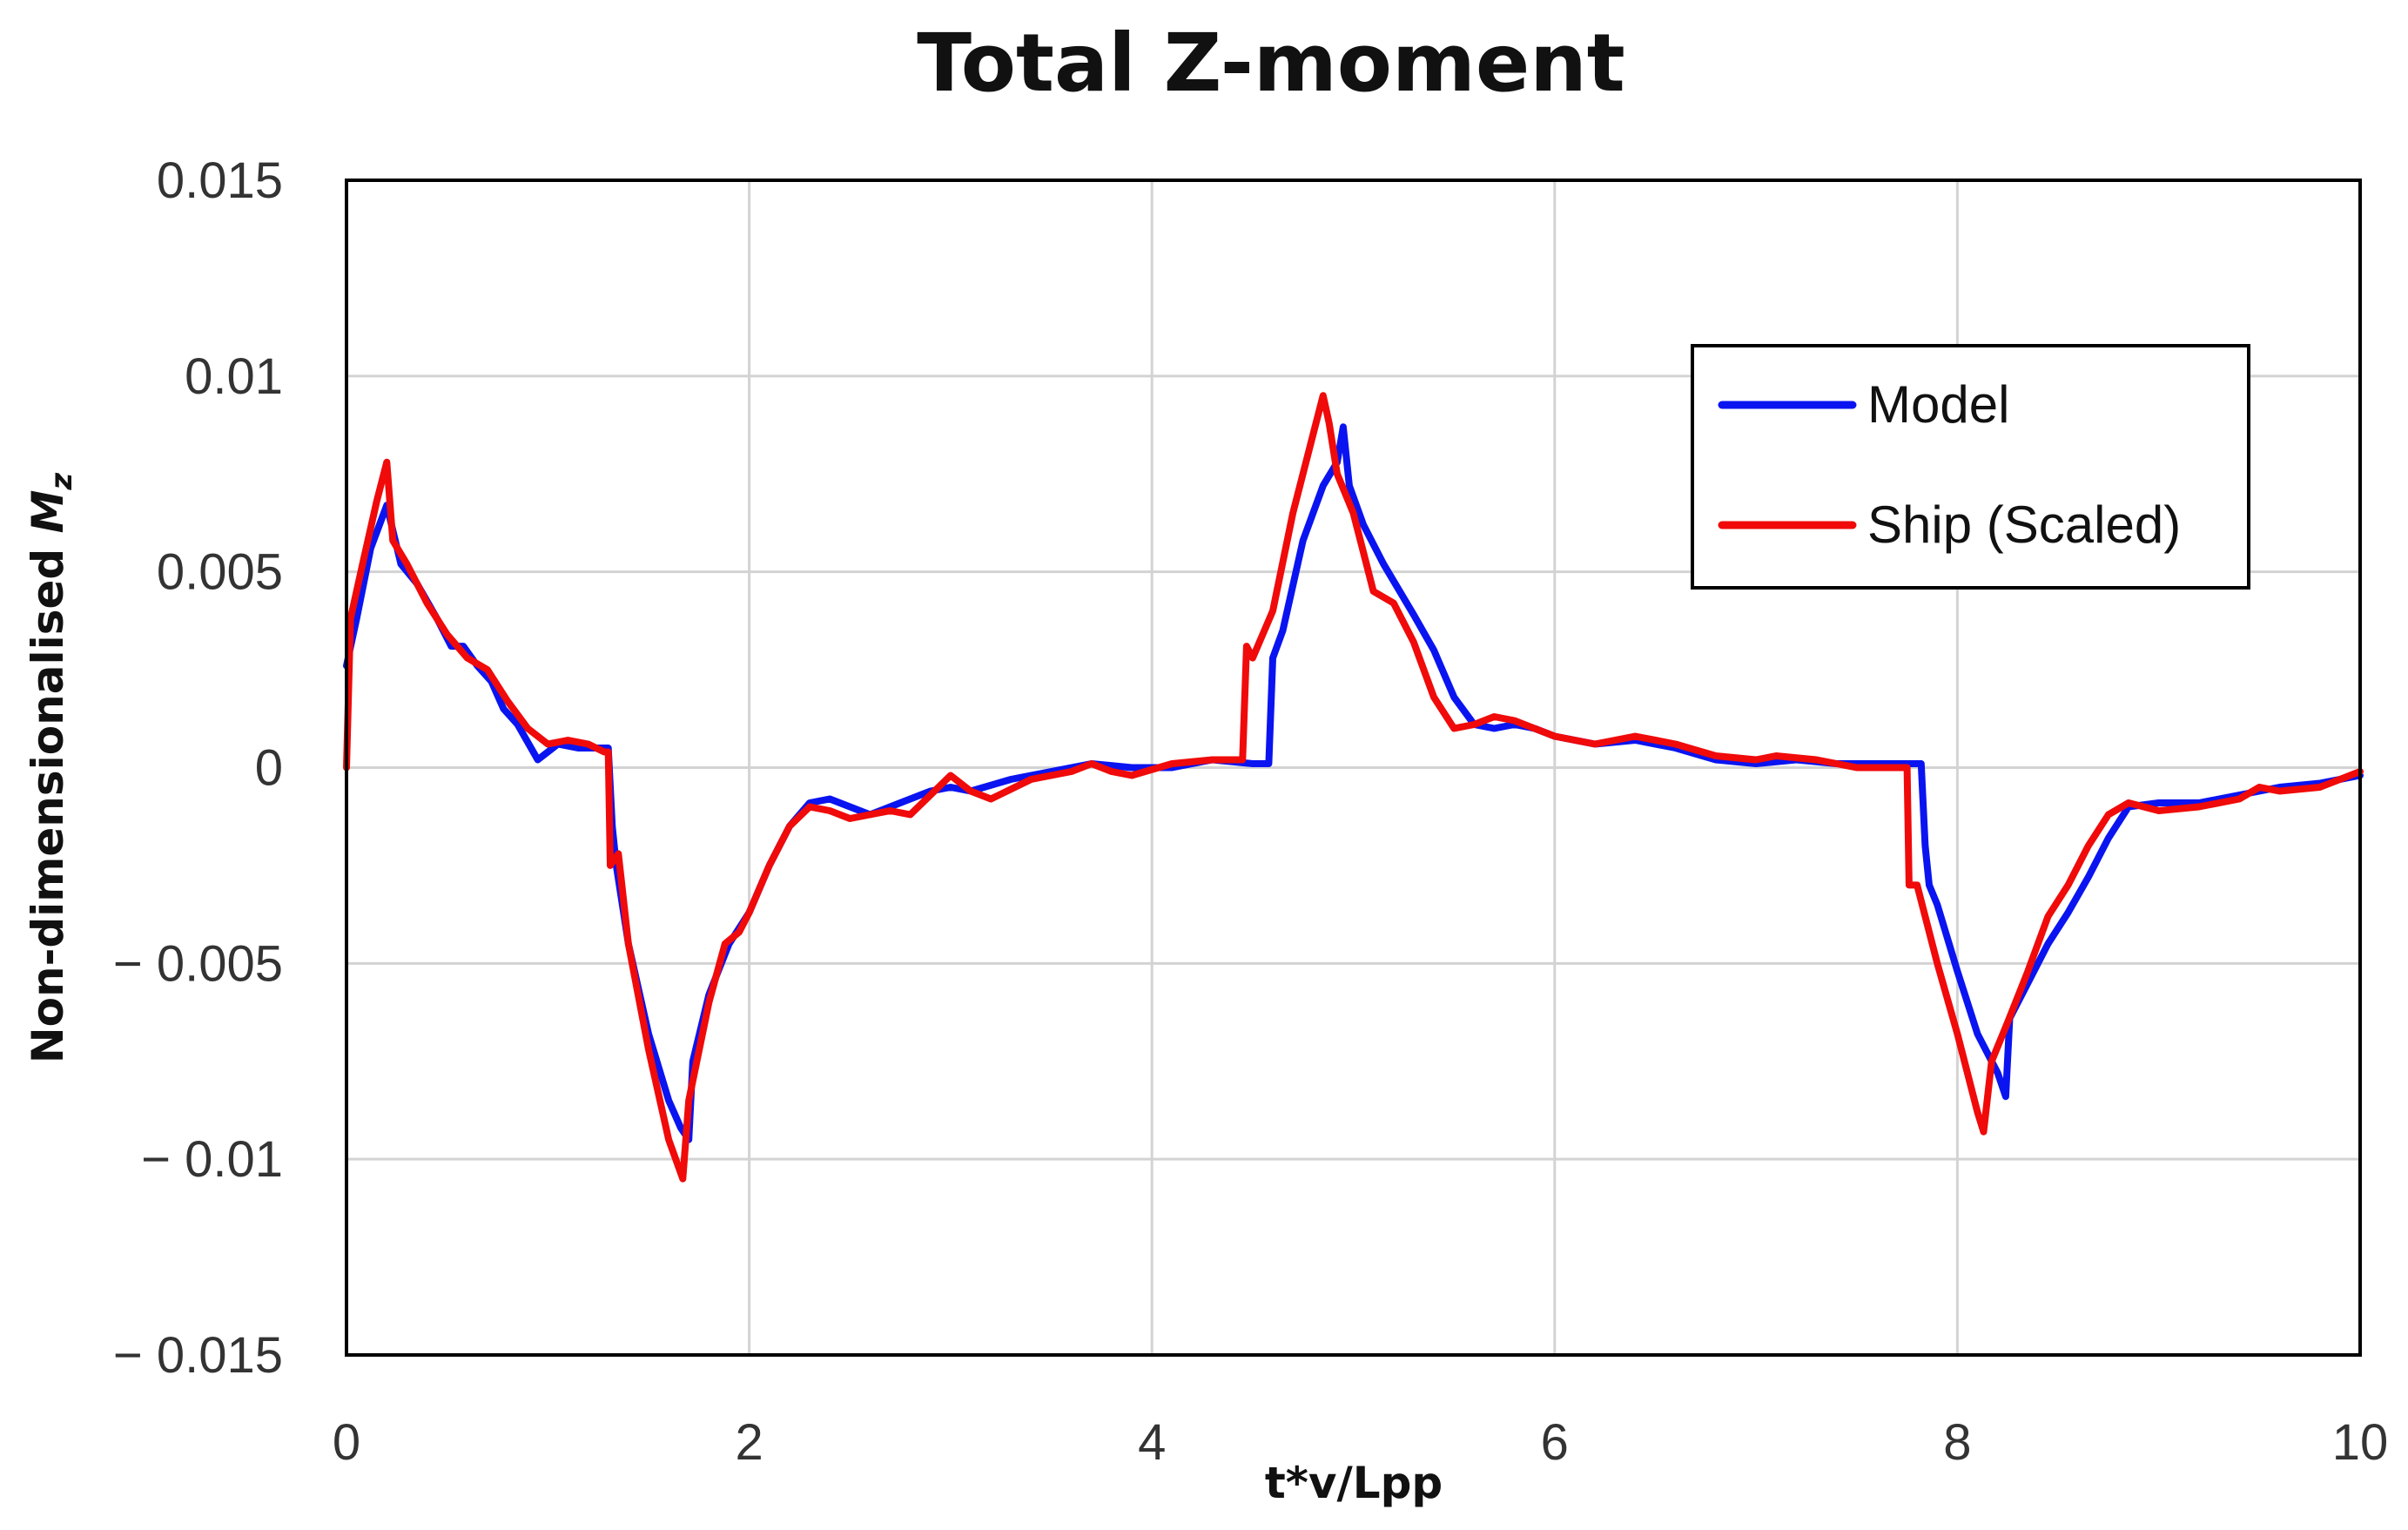  What do you see at coordinates (2360, 1442) in the screenshot?
I see `x-tick-label: 10` at bounding box center [2360, 1442].